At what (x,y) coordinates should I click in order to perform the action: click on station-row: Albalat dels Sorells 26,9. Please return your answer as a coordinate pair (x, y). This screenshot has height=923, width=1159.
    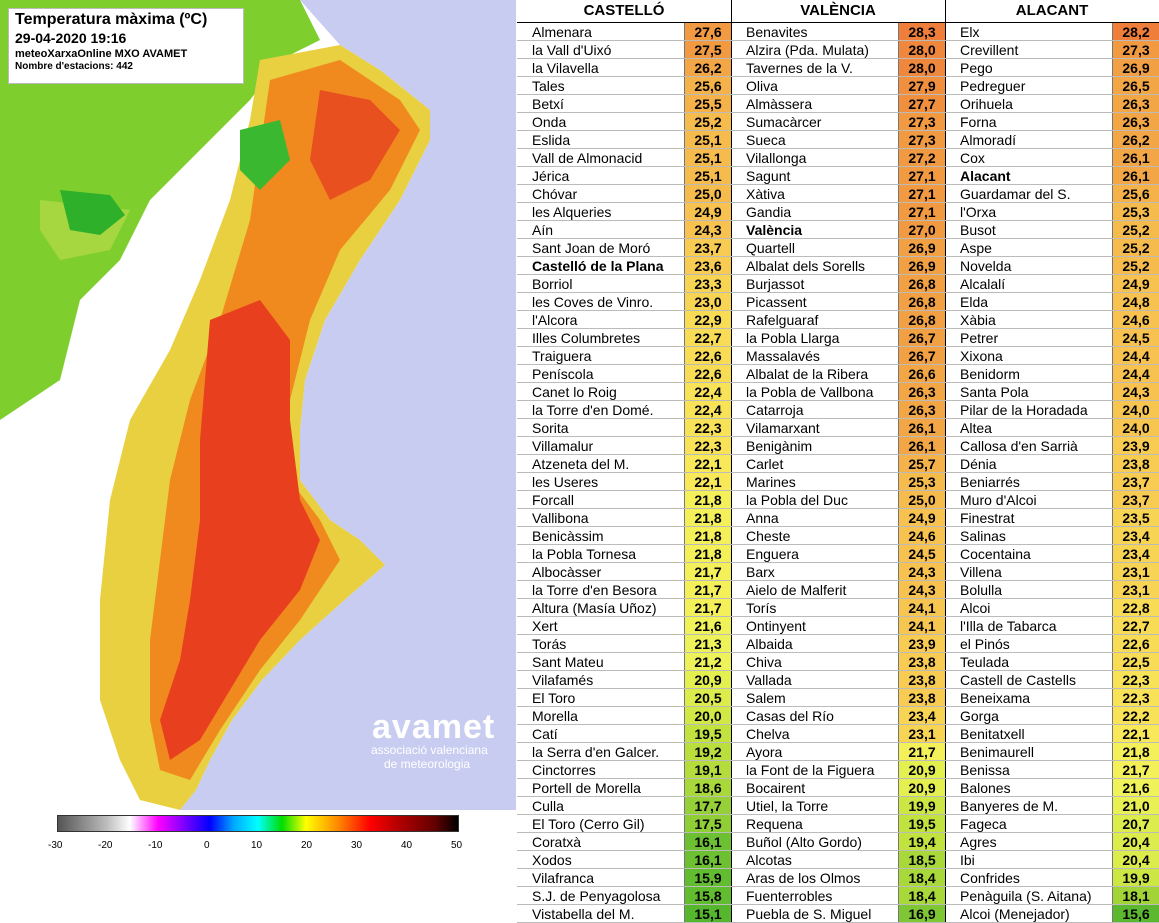
    Looking at the image, I should click on (838, 266).